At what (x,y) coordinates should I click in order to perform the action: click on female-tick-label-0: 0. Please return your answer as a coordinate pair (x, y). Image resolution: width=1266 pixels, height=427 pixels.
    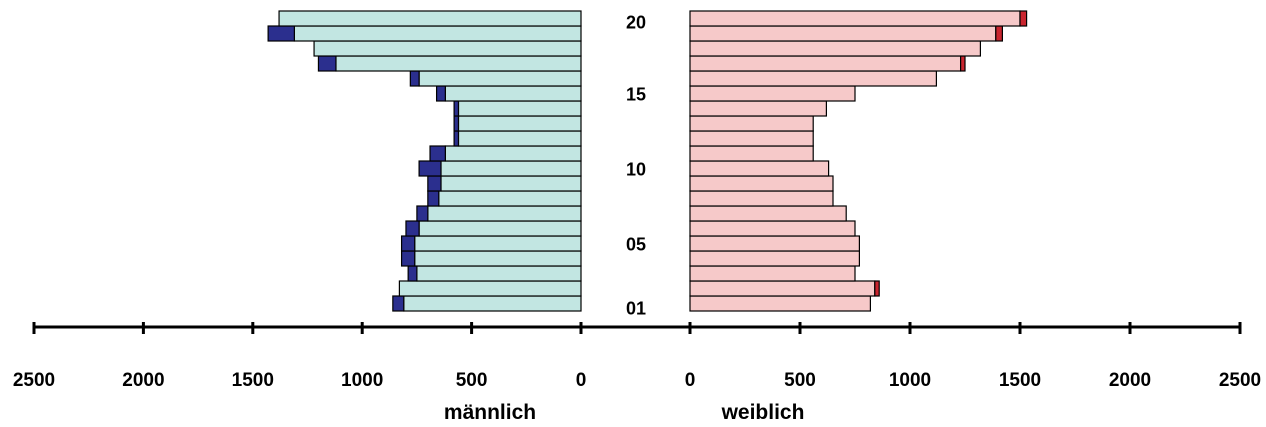
    Looking at the image, I should click on (690, 380).